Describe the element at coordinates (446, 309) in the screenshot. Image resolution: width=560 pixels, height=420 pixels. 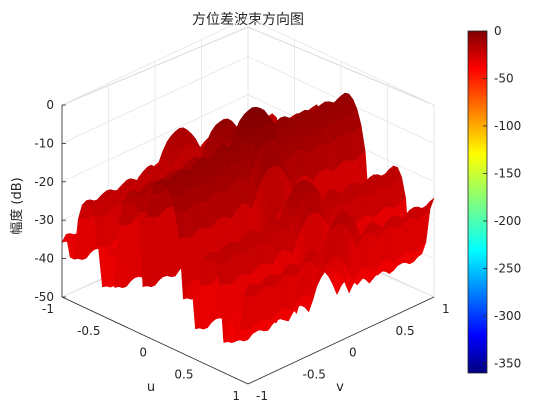
I see `v-tick-label: 1` at that location.